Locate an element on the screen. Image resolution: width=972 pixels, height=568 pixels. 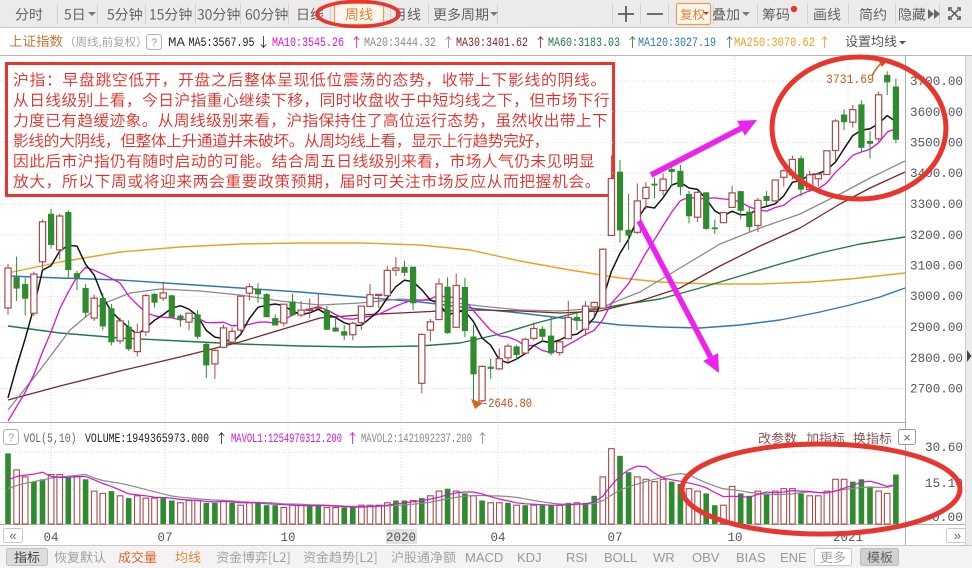
svg-text: 2900.00 is located at coordinates (936, 328).